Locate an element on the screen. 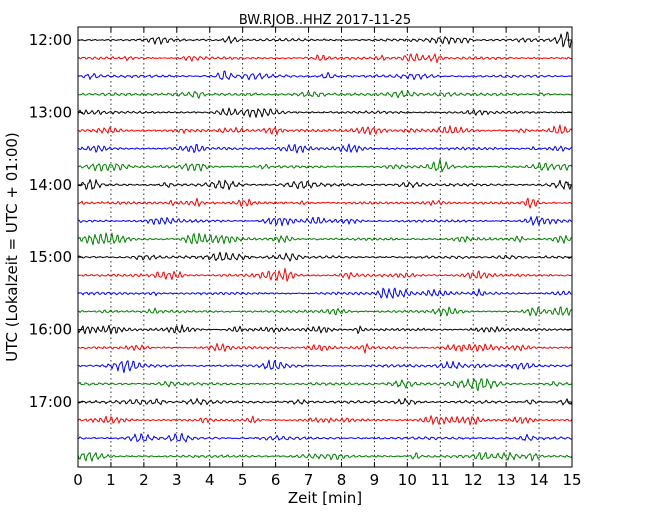 The width and height of the screenshot is (650, 520). x-tick-label: 14 is located at coordinates (539, 480).